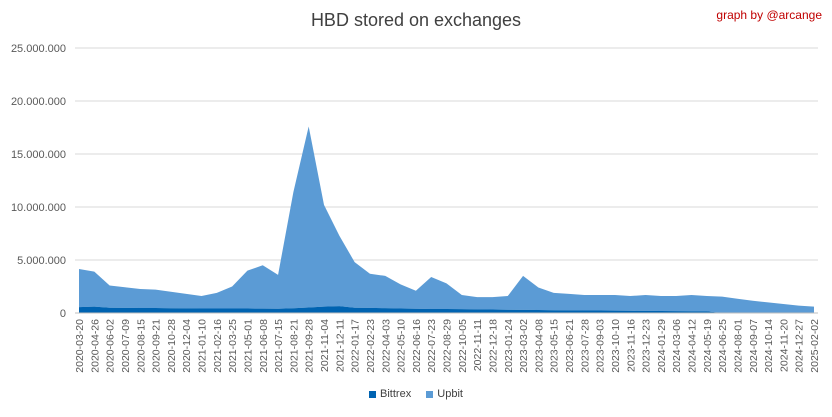  What do you see at coordinates (356, 346) in the screenshot?
I see `x-tick-label: 2022-01-17` at bounding box center [356, 346].